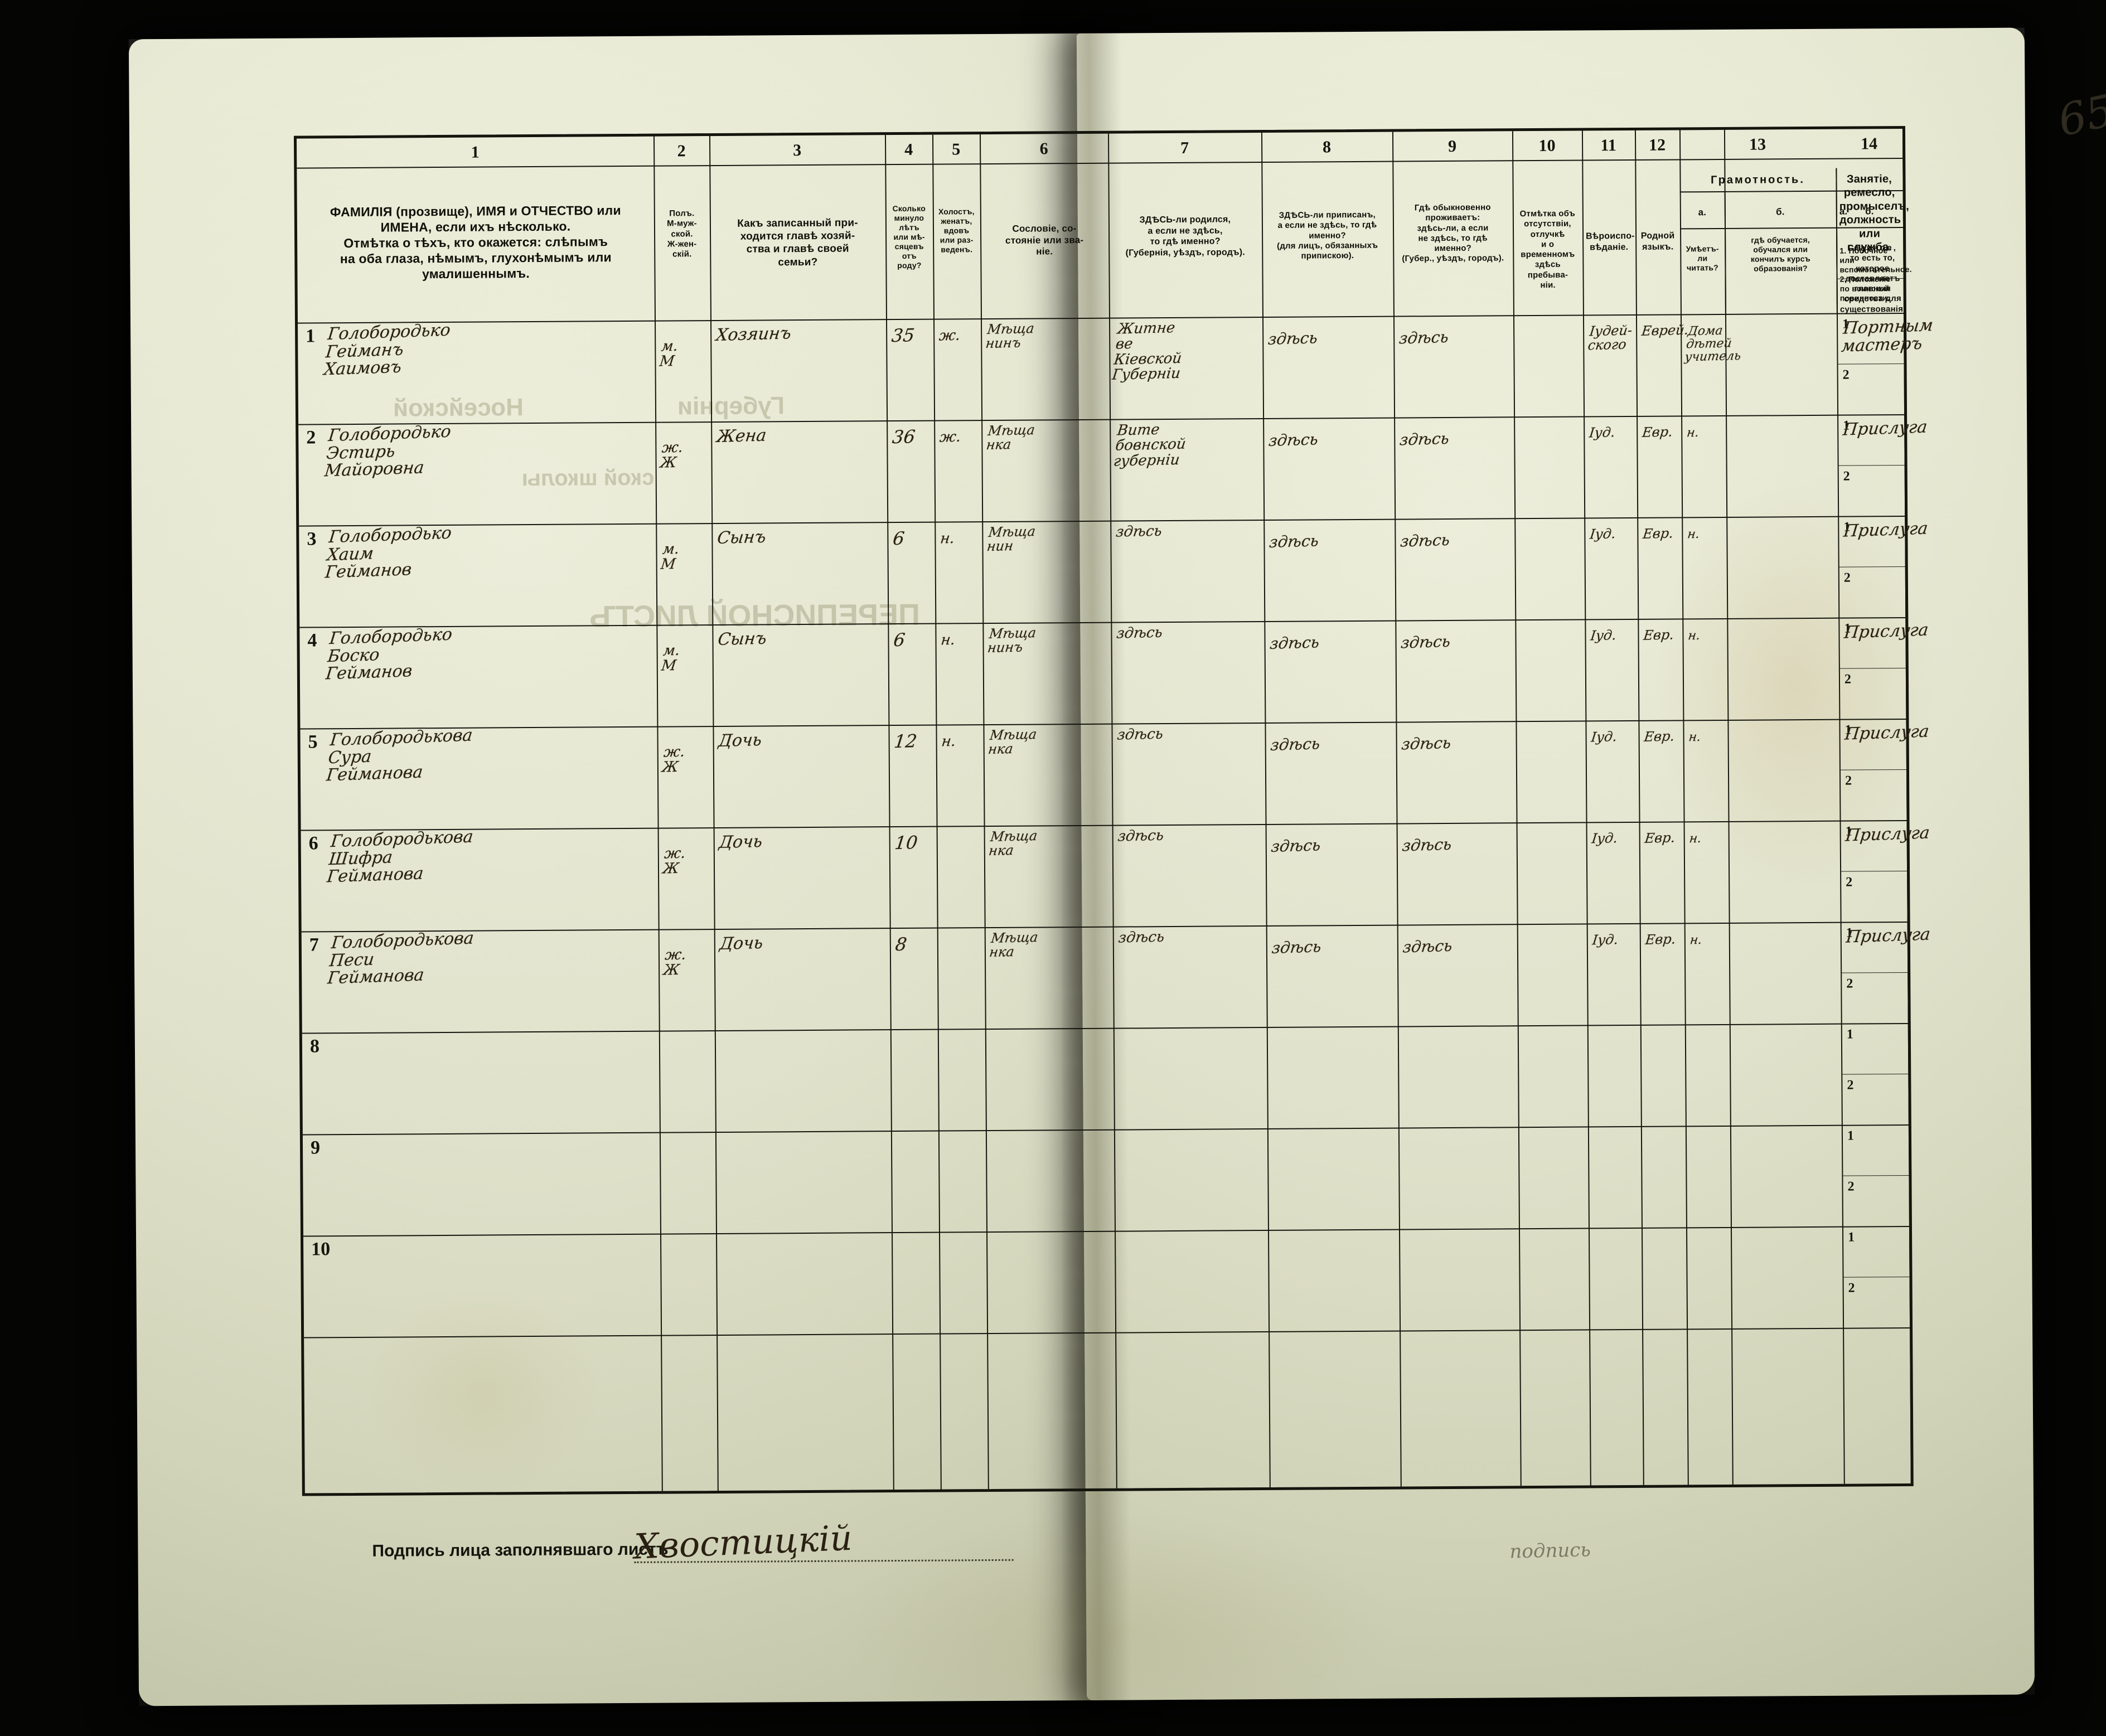  I want to click on handwritten-entry: Голобородько Боско Гейманов, so click(389, 654).